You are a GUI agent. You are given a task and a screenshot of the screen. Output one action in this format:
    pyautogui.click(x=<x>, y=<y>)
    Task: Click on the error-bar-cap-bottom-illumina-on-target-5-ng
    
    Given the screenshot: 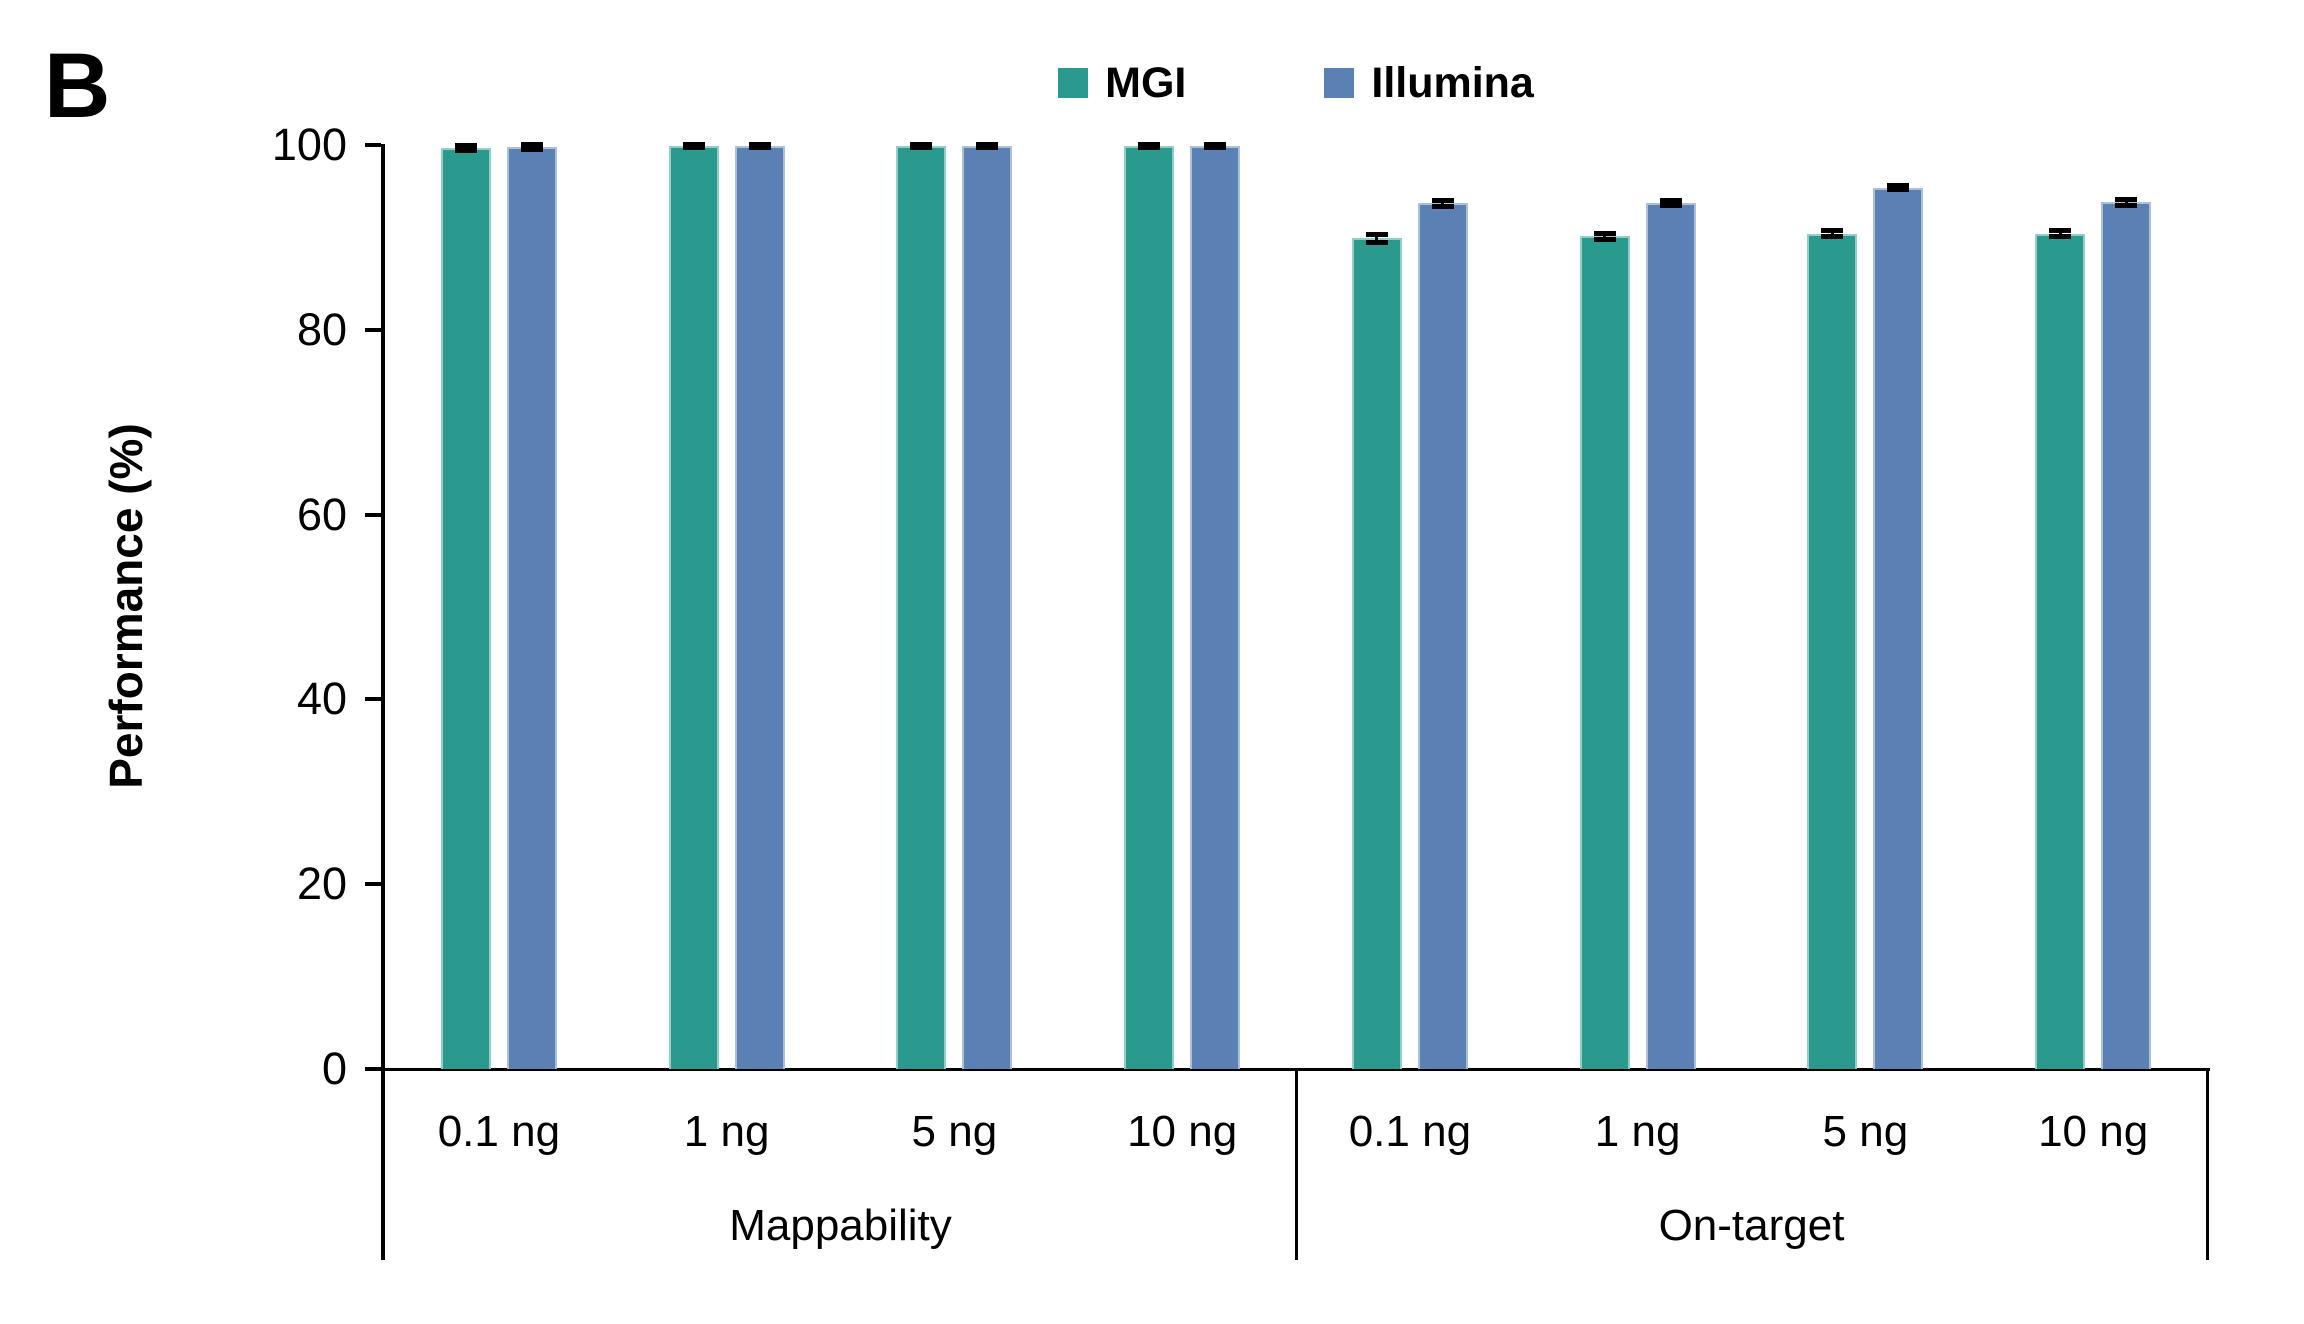 What is the action you would take?
    pyautogui.click(x=1898, y=190)
    